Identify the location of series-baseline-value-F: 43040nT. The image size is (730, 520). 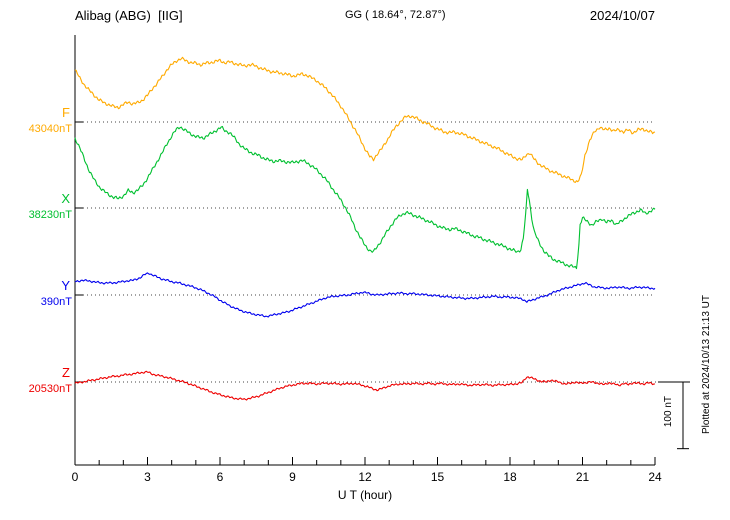
(50, 129).